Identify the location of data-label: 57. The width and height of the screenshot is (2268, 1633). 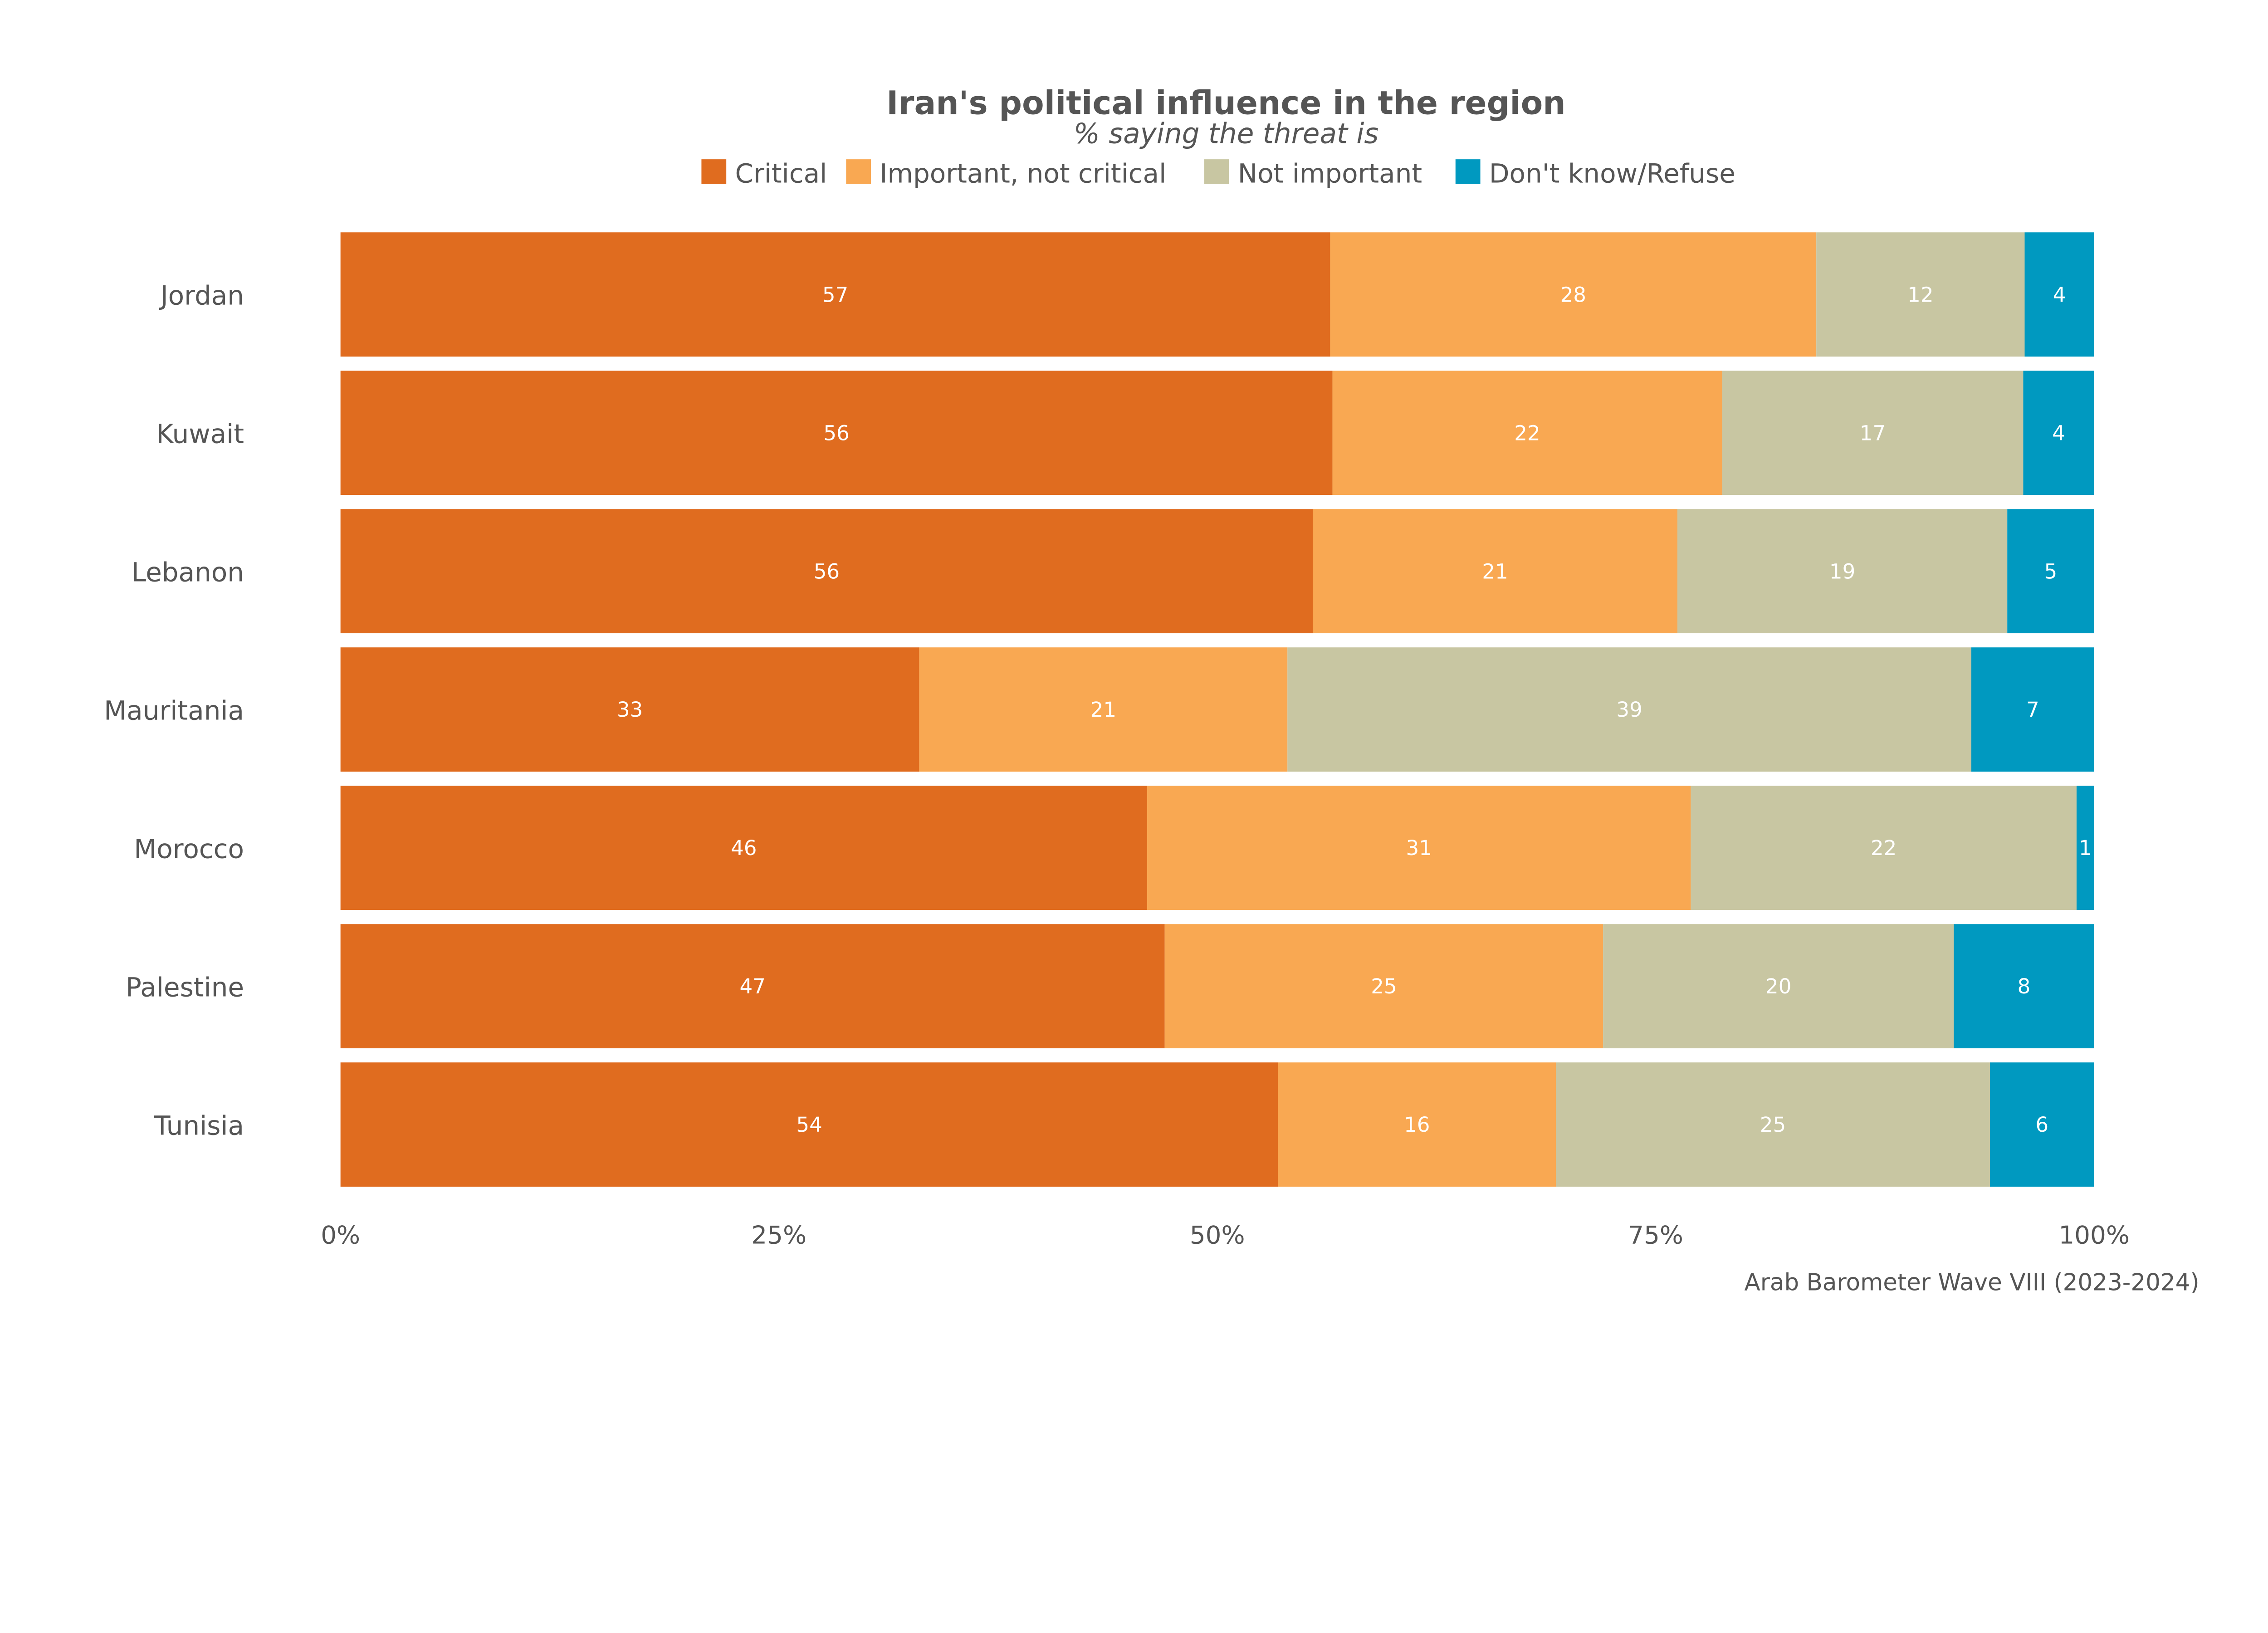
(835, 295).